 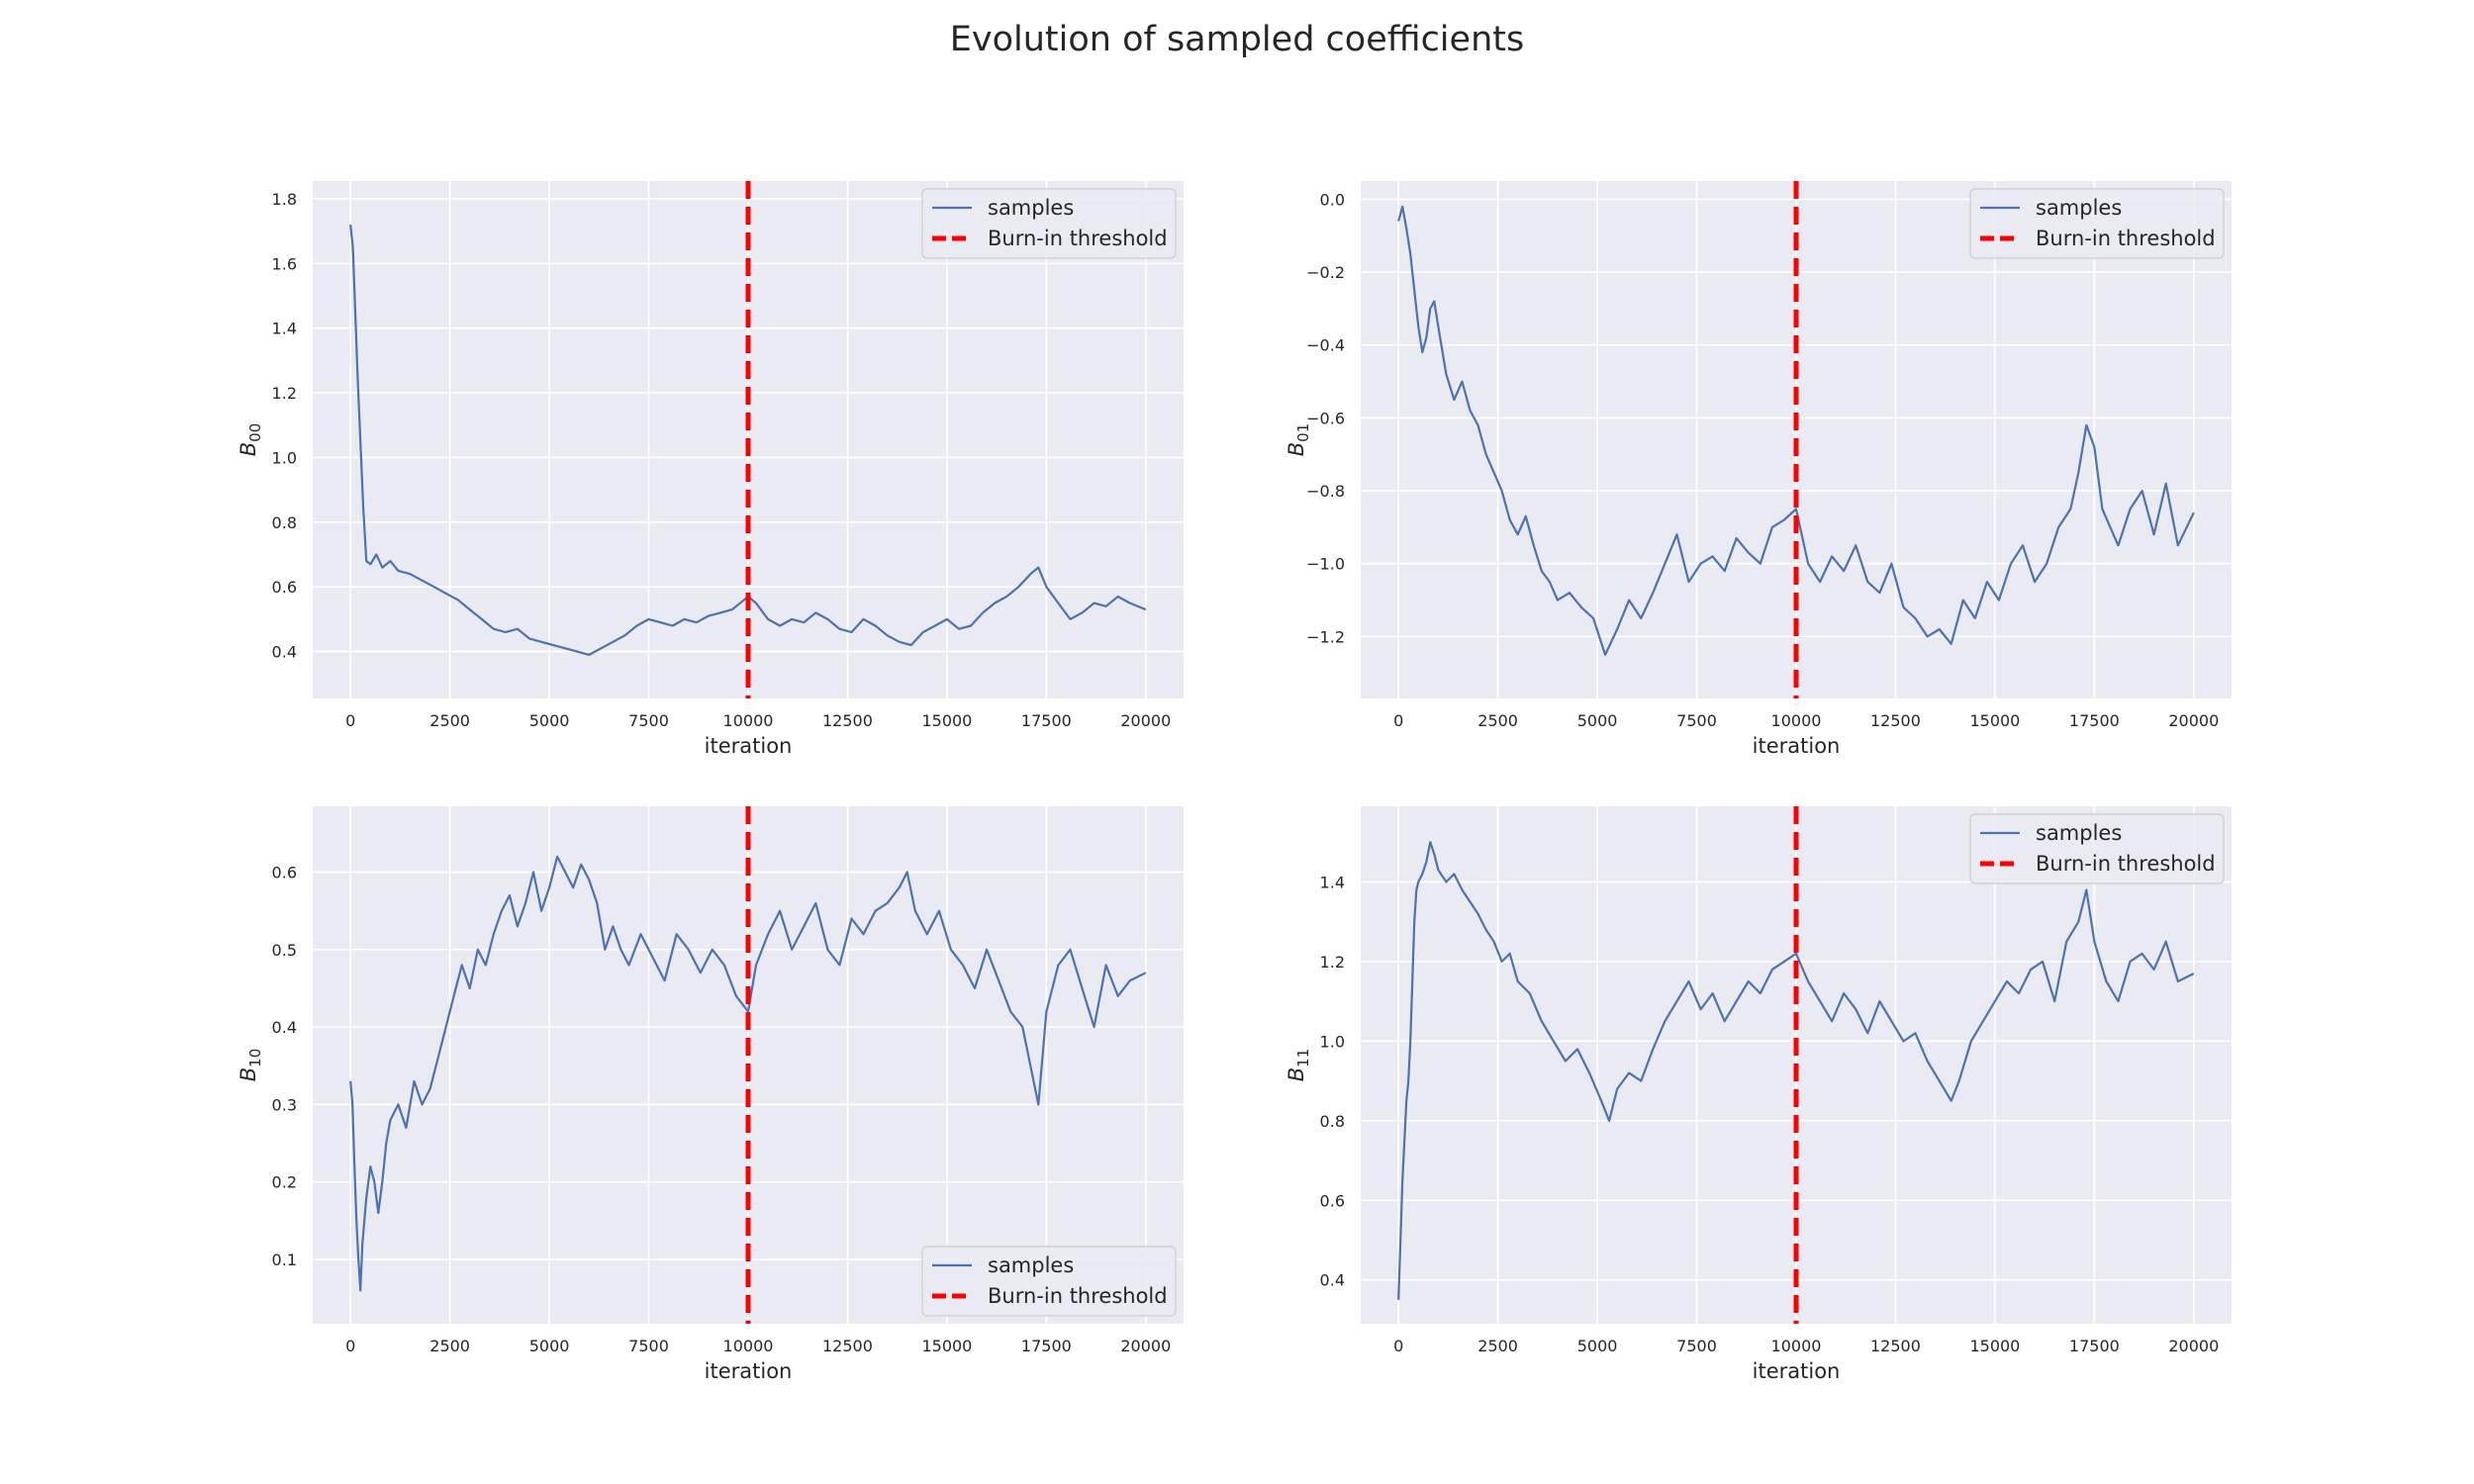 I want to click on y-tick-label: −0.8, so click(x=1326, y=491).